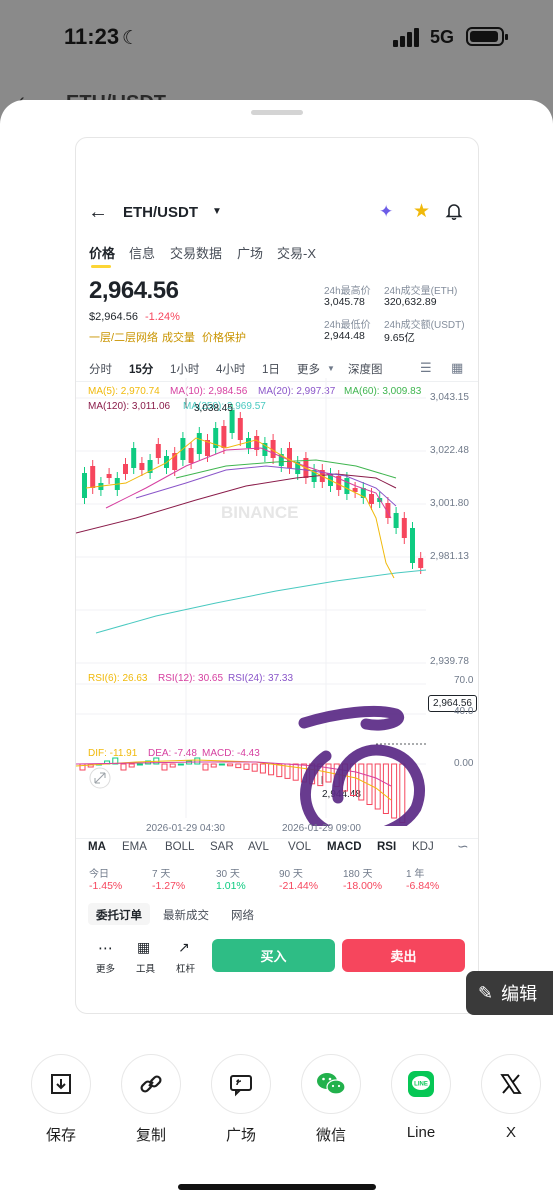  What do you see at coordinates (142, 253) in the screenshot?
I see `tab-info: 信息` at bounding box center [142, 253].